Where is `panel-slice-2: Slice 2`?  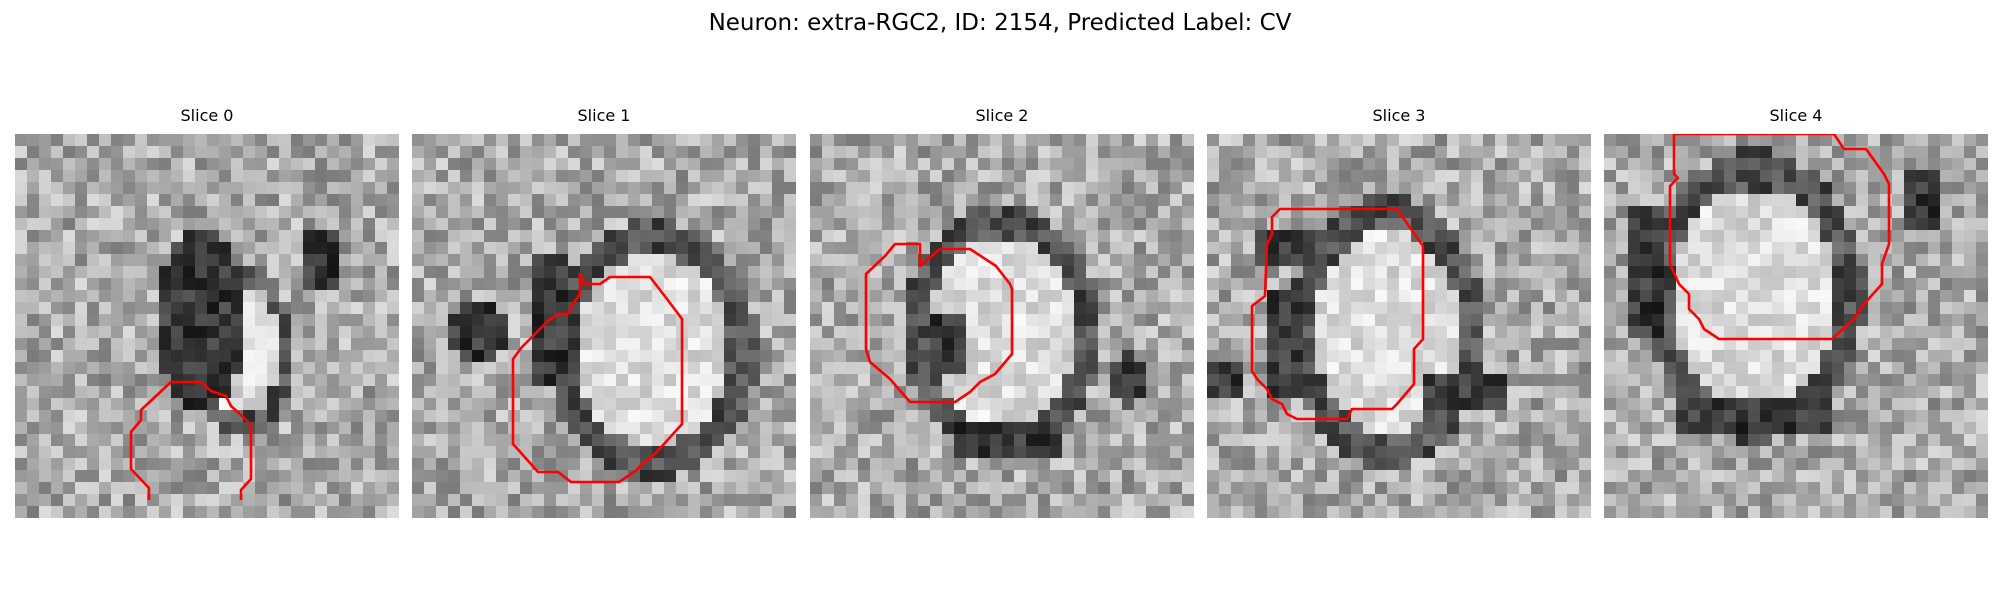 panel-slice-2: Slice 2 is located at coordinates (1002, 312).